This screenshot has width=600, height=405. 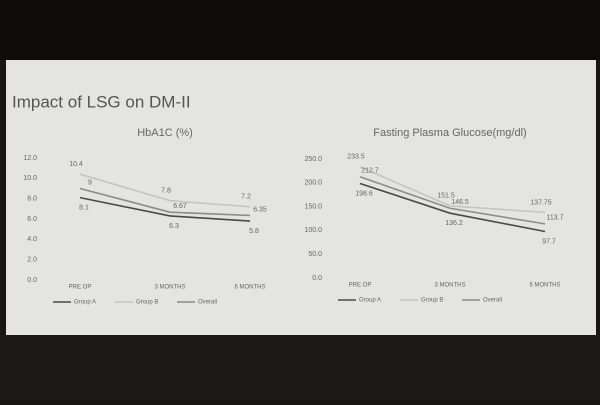 What do you see at coordinates (180, 206) in the screenshot?
I see `data-label: 6.67` at bounding box center [180, 206].